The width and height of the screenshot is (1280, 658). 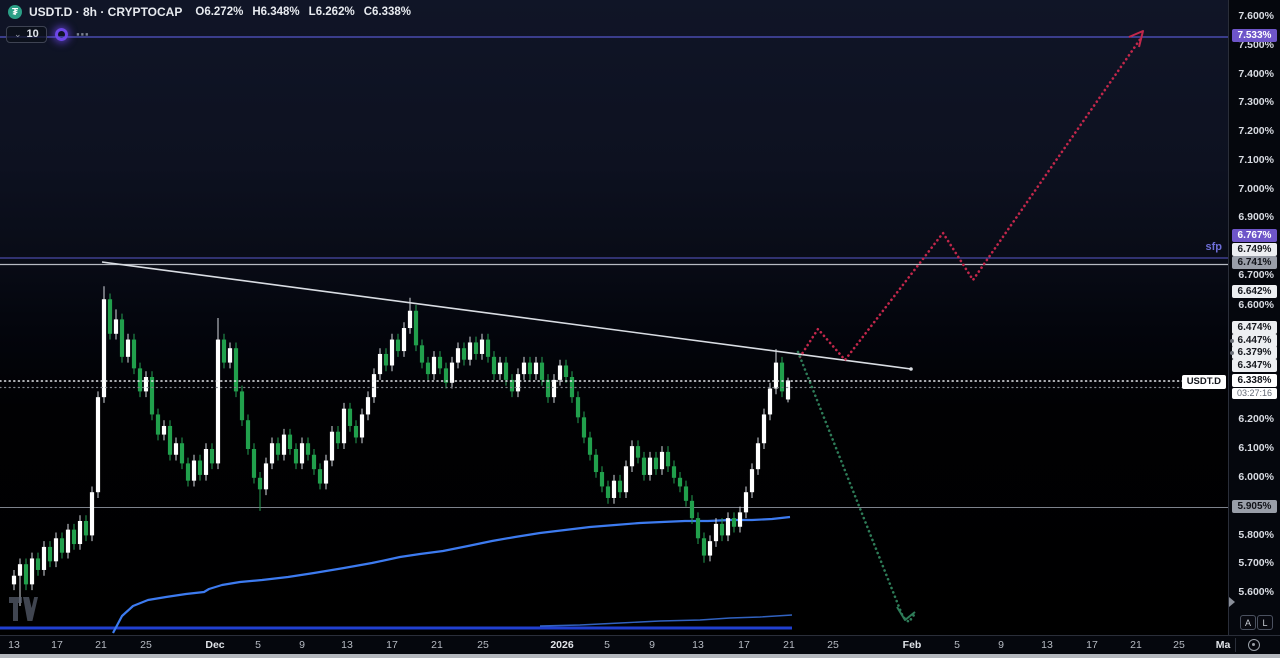 I want to click on symbol-title: USDT.D · 8h · CRYPTOCAP, so click(x=106, y=12).